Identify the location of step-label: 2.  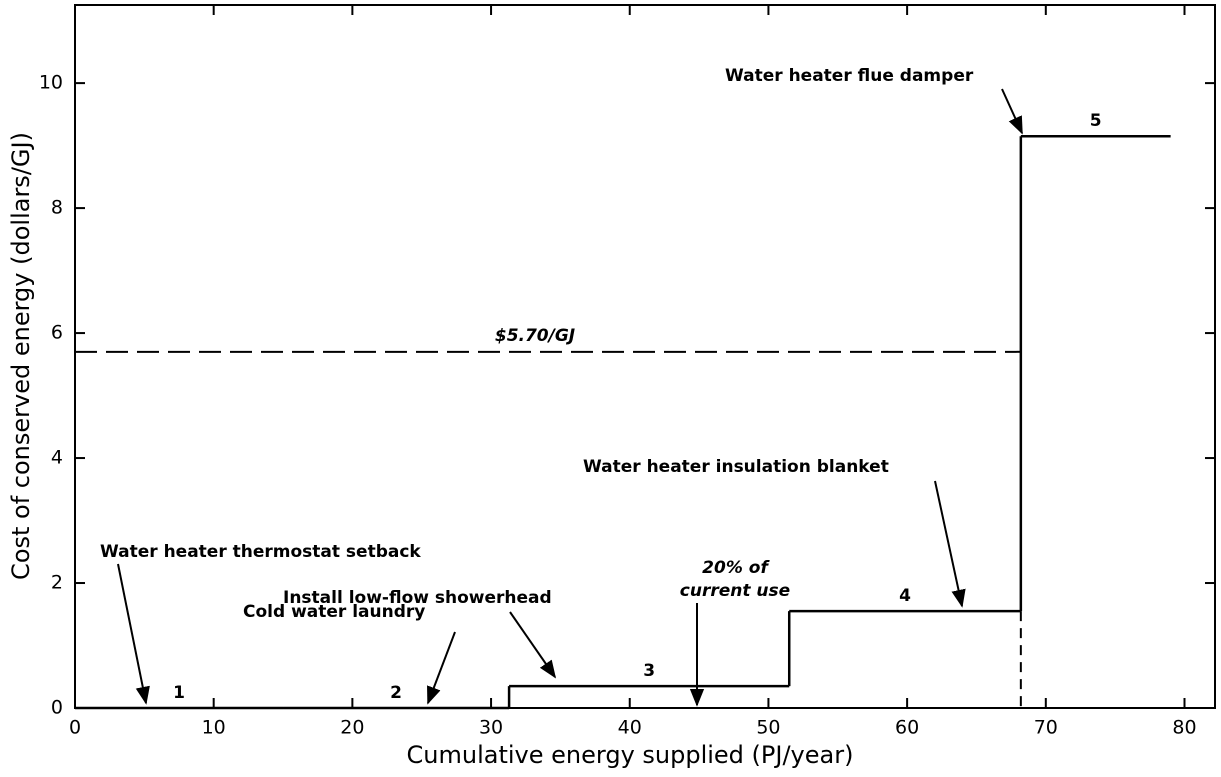
(396, 693).